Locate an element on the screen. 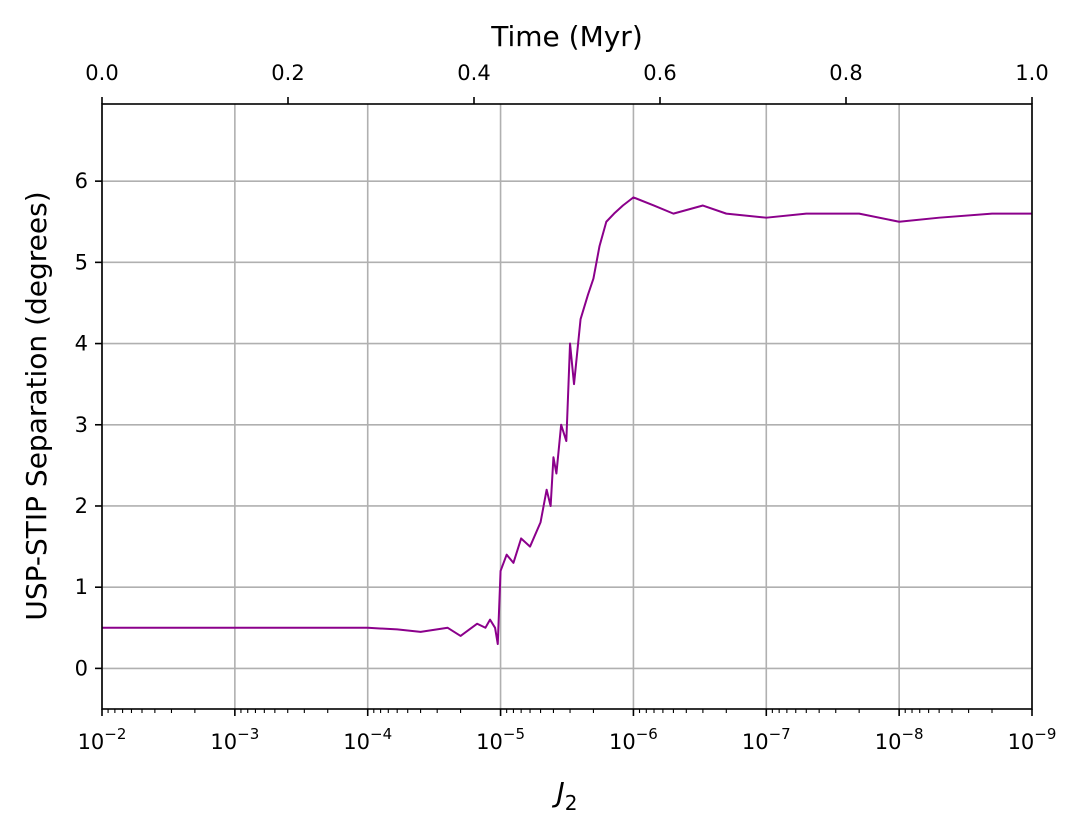  top-tick-label: 0.6 is located at coordinates (659, 73).